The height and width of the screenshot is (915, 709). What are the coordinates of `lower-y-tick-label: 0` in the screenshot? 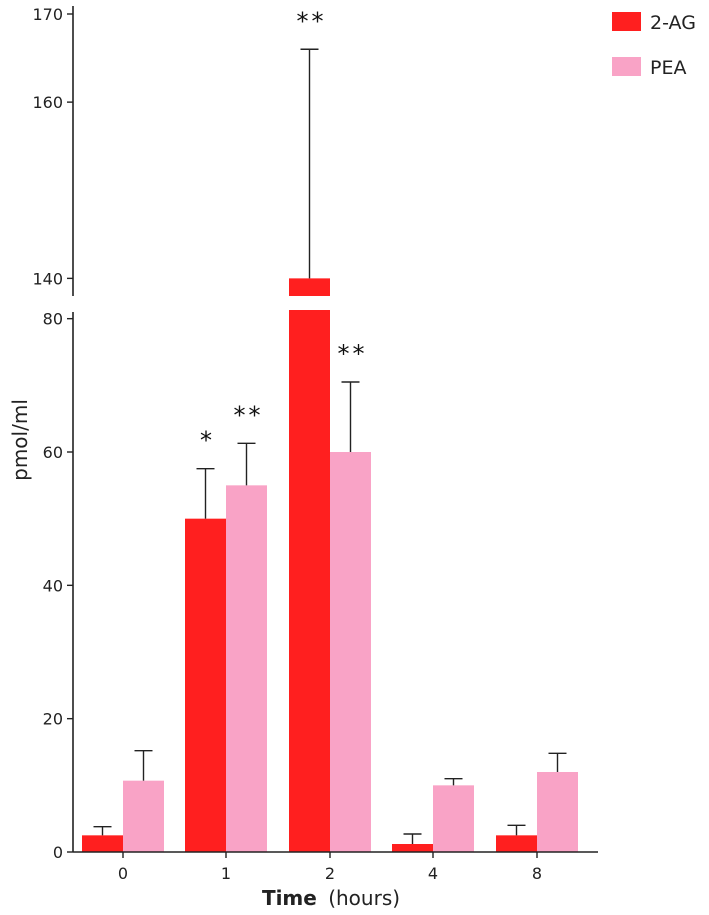 It's located at (58, 852).